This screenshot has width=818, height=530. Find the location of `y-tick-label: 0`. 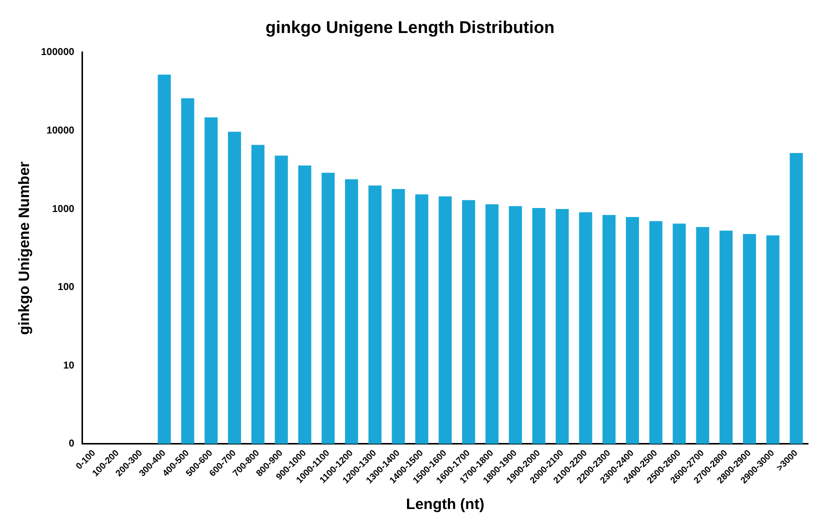

y-tick-label: 0 is located at coordinates (71, 444).